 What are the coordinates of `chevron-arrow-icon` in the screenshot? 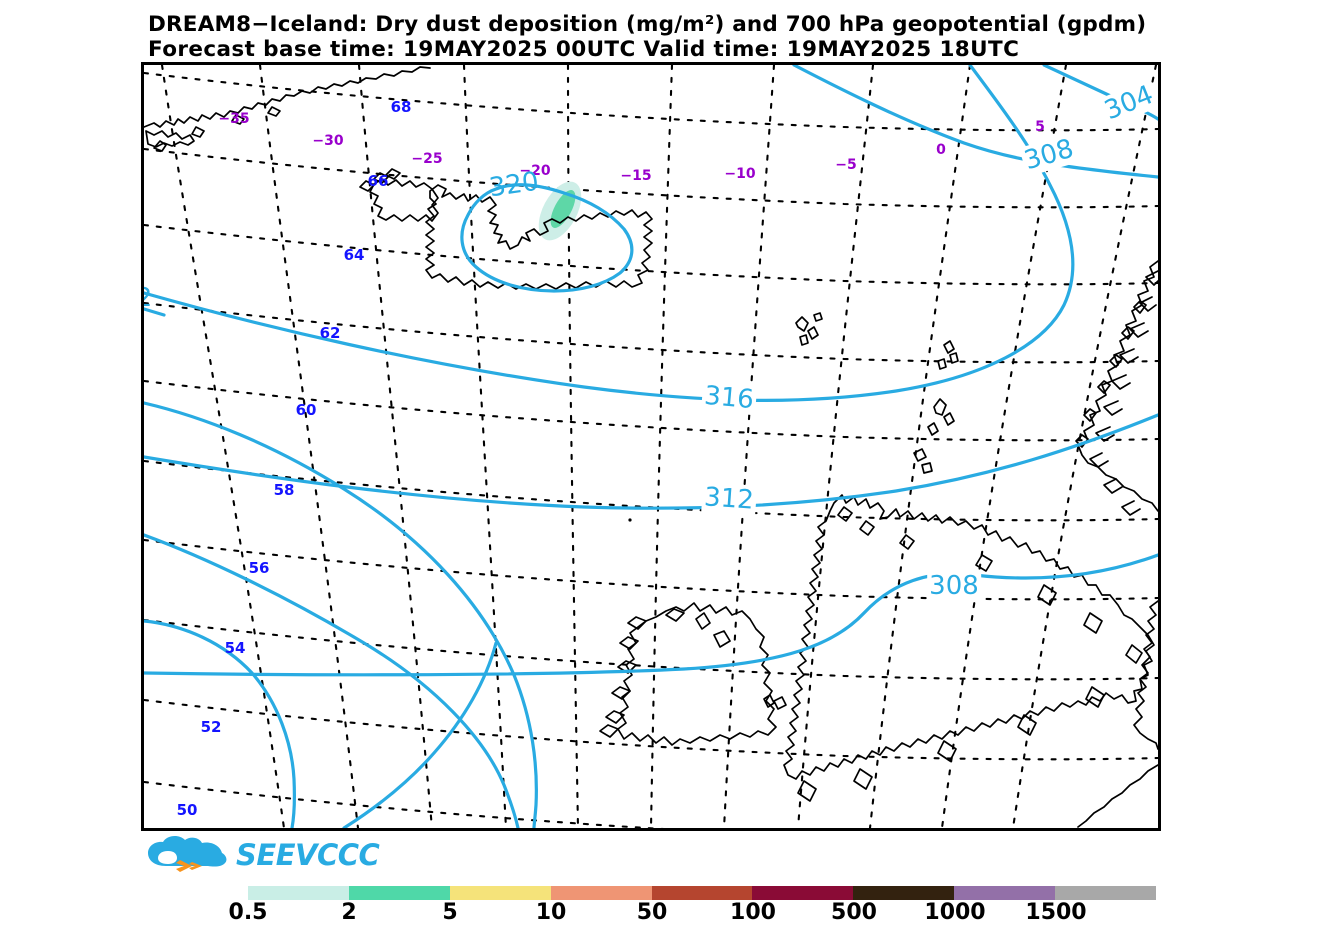 It's located at (184, 866).